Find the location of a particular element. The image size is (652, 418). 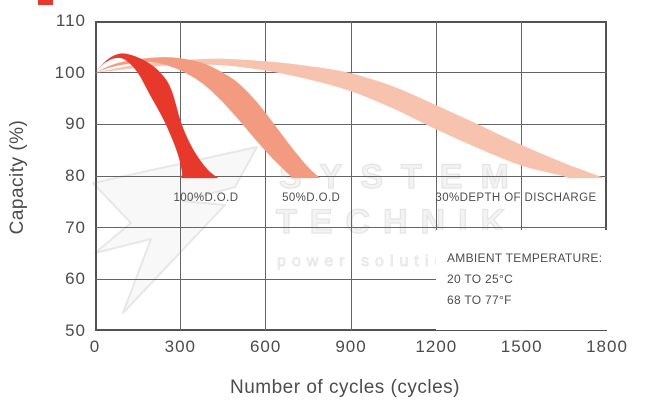

x-tick-label: 300 is located at coordinates (180, 346).